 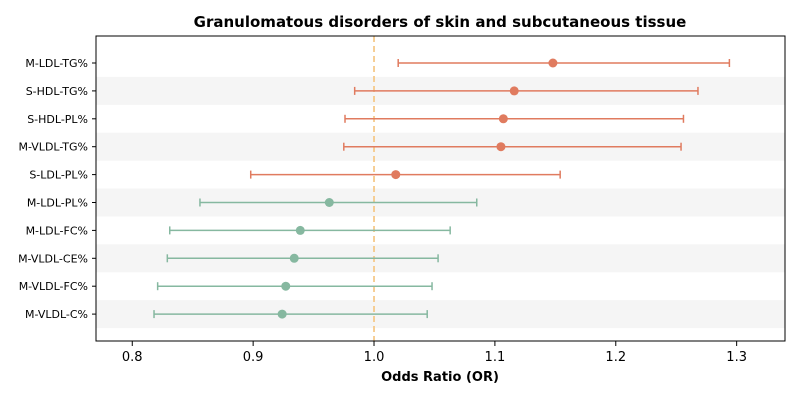 I want to click on x-tick-label: 1.3, so click(x=736, y=357).